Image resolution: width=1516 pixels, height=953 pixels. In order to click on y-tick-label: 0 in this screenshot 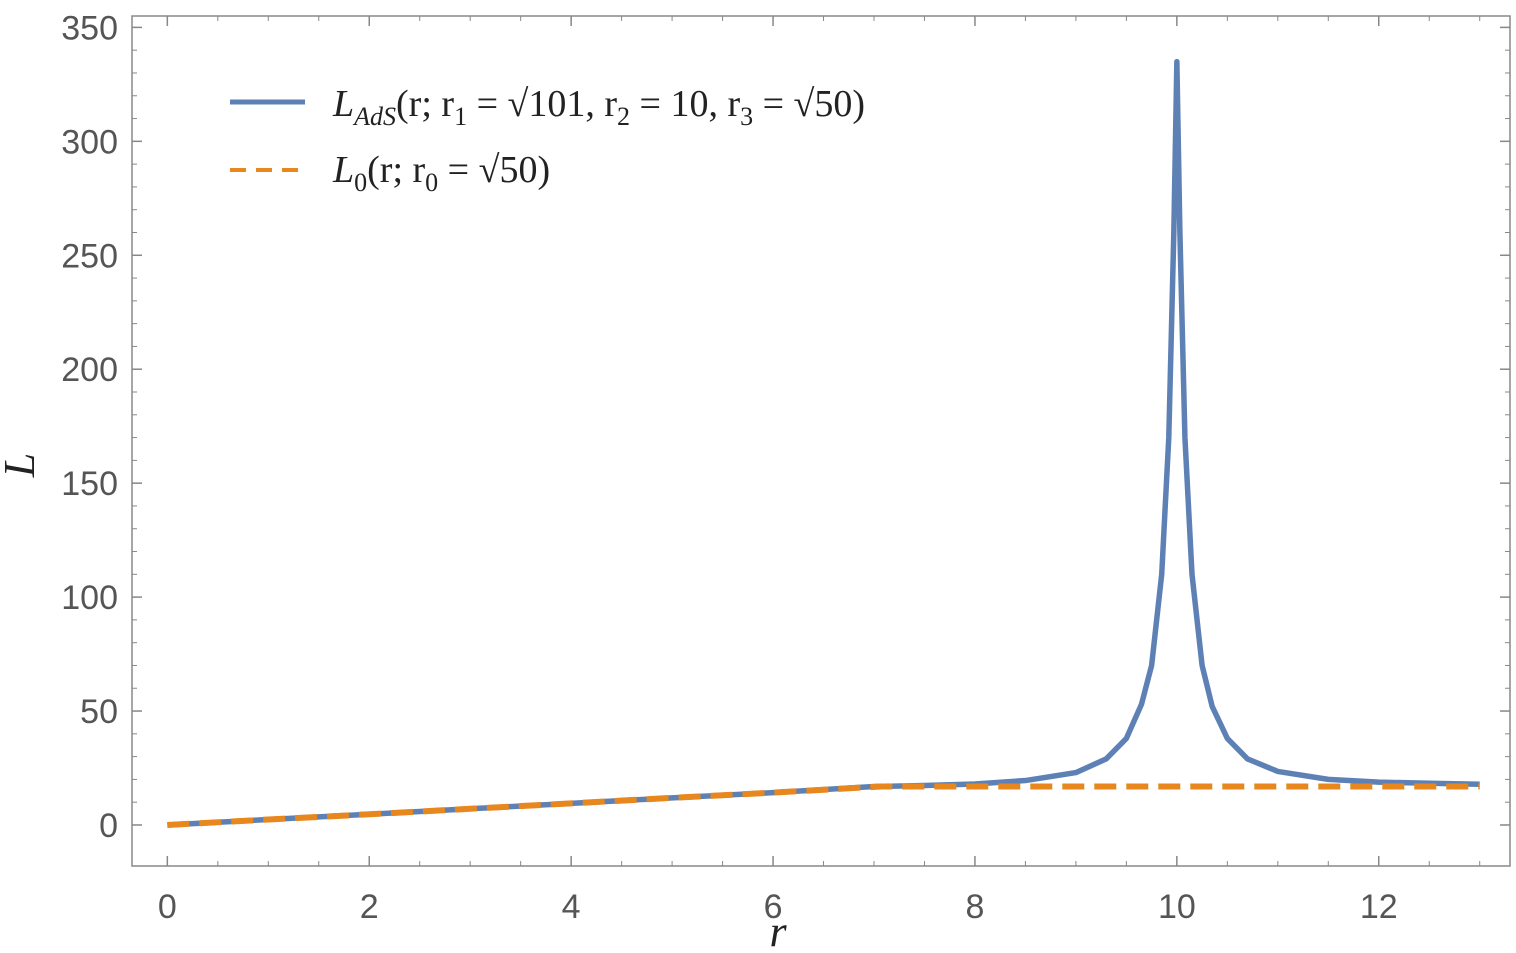, I will do `click(108, 826)`.